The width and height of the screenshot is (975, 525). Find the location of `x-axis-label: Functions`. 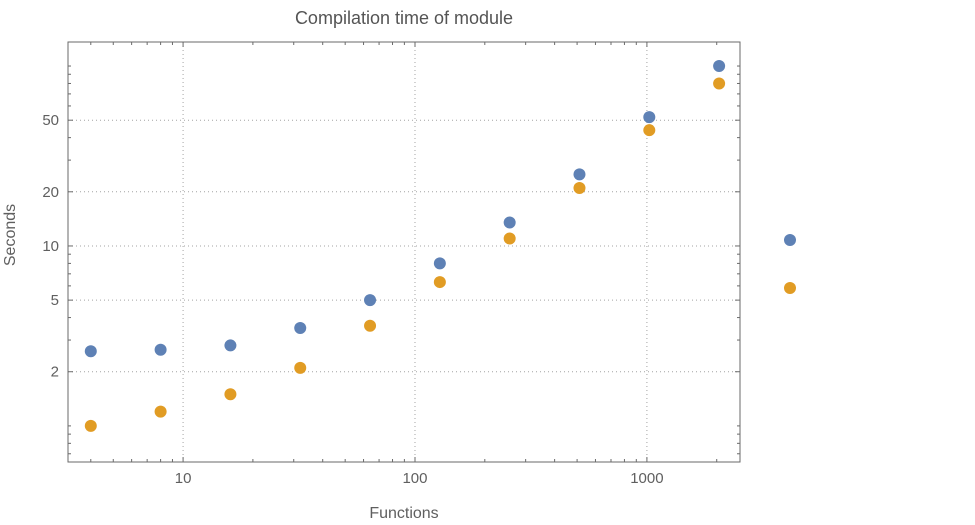

x-axis-label: Functions is located at coordinates (403, 513).